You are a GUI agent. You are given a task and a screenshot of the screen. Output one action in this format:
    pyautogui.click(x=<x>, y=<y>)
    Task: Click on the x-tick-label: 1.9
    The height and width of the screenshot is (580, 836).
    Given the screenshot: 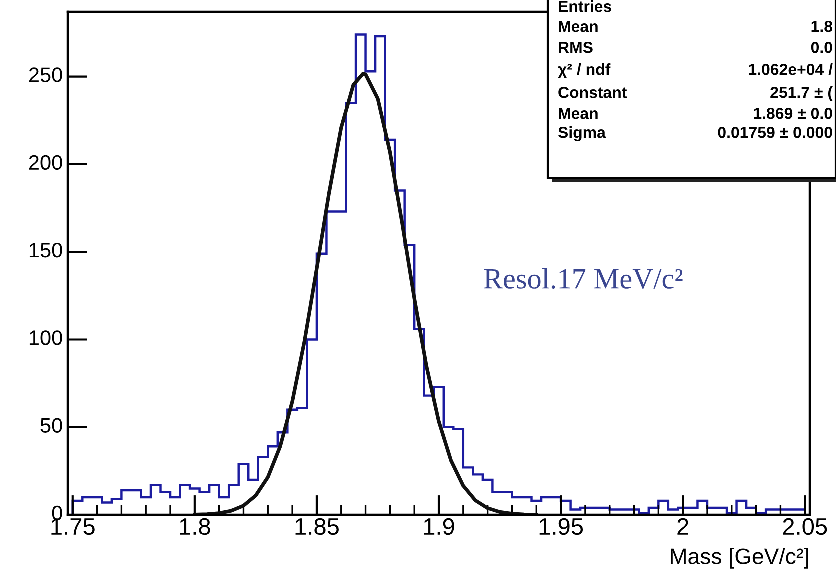 What is the action you would take?
    pyautogui.click(x=439, y=527)
    